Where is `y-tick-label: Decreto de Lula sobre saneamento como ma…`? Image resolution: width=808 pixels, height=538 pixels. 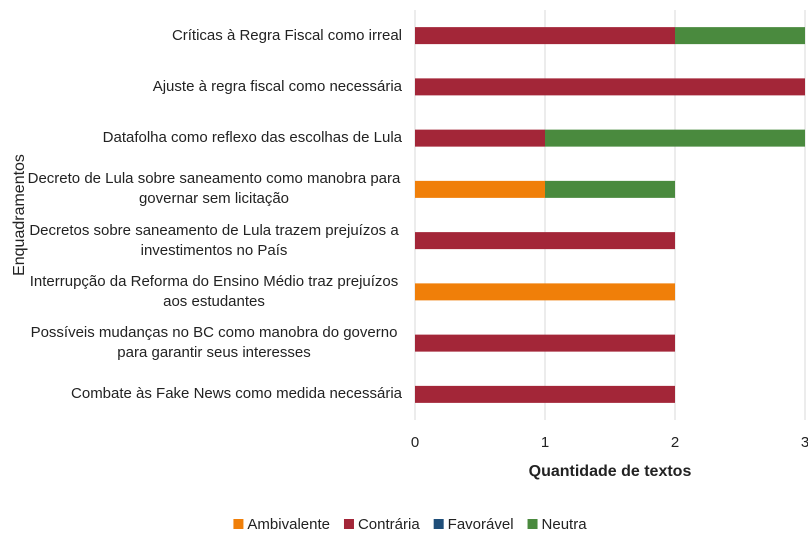 y-tick-label: Decreto de Lula sobre saneamento como ma… is located at coordinates (214, 189).